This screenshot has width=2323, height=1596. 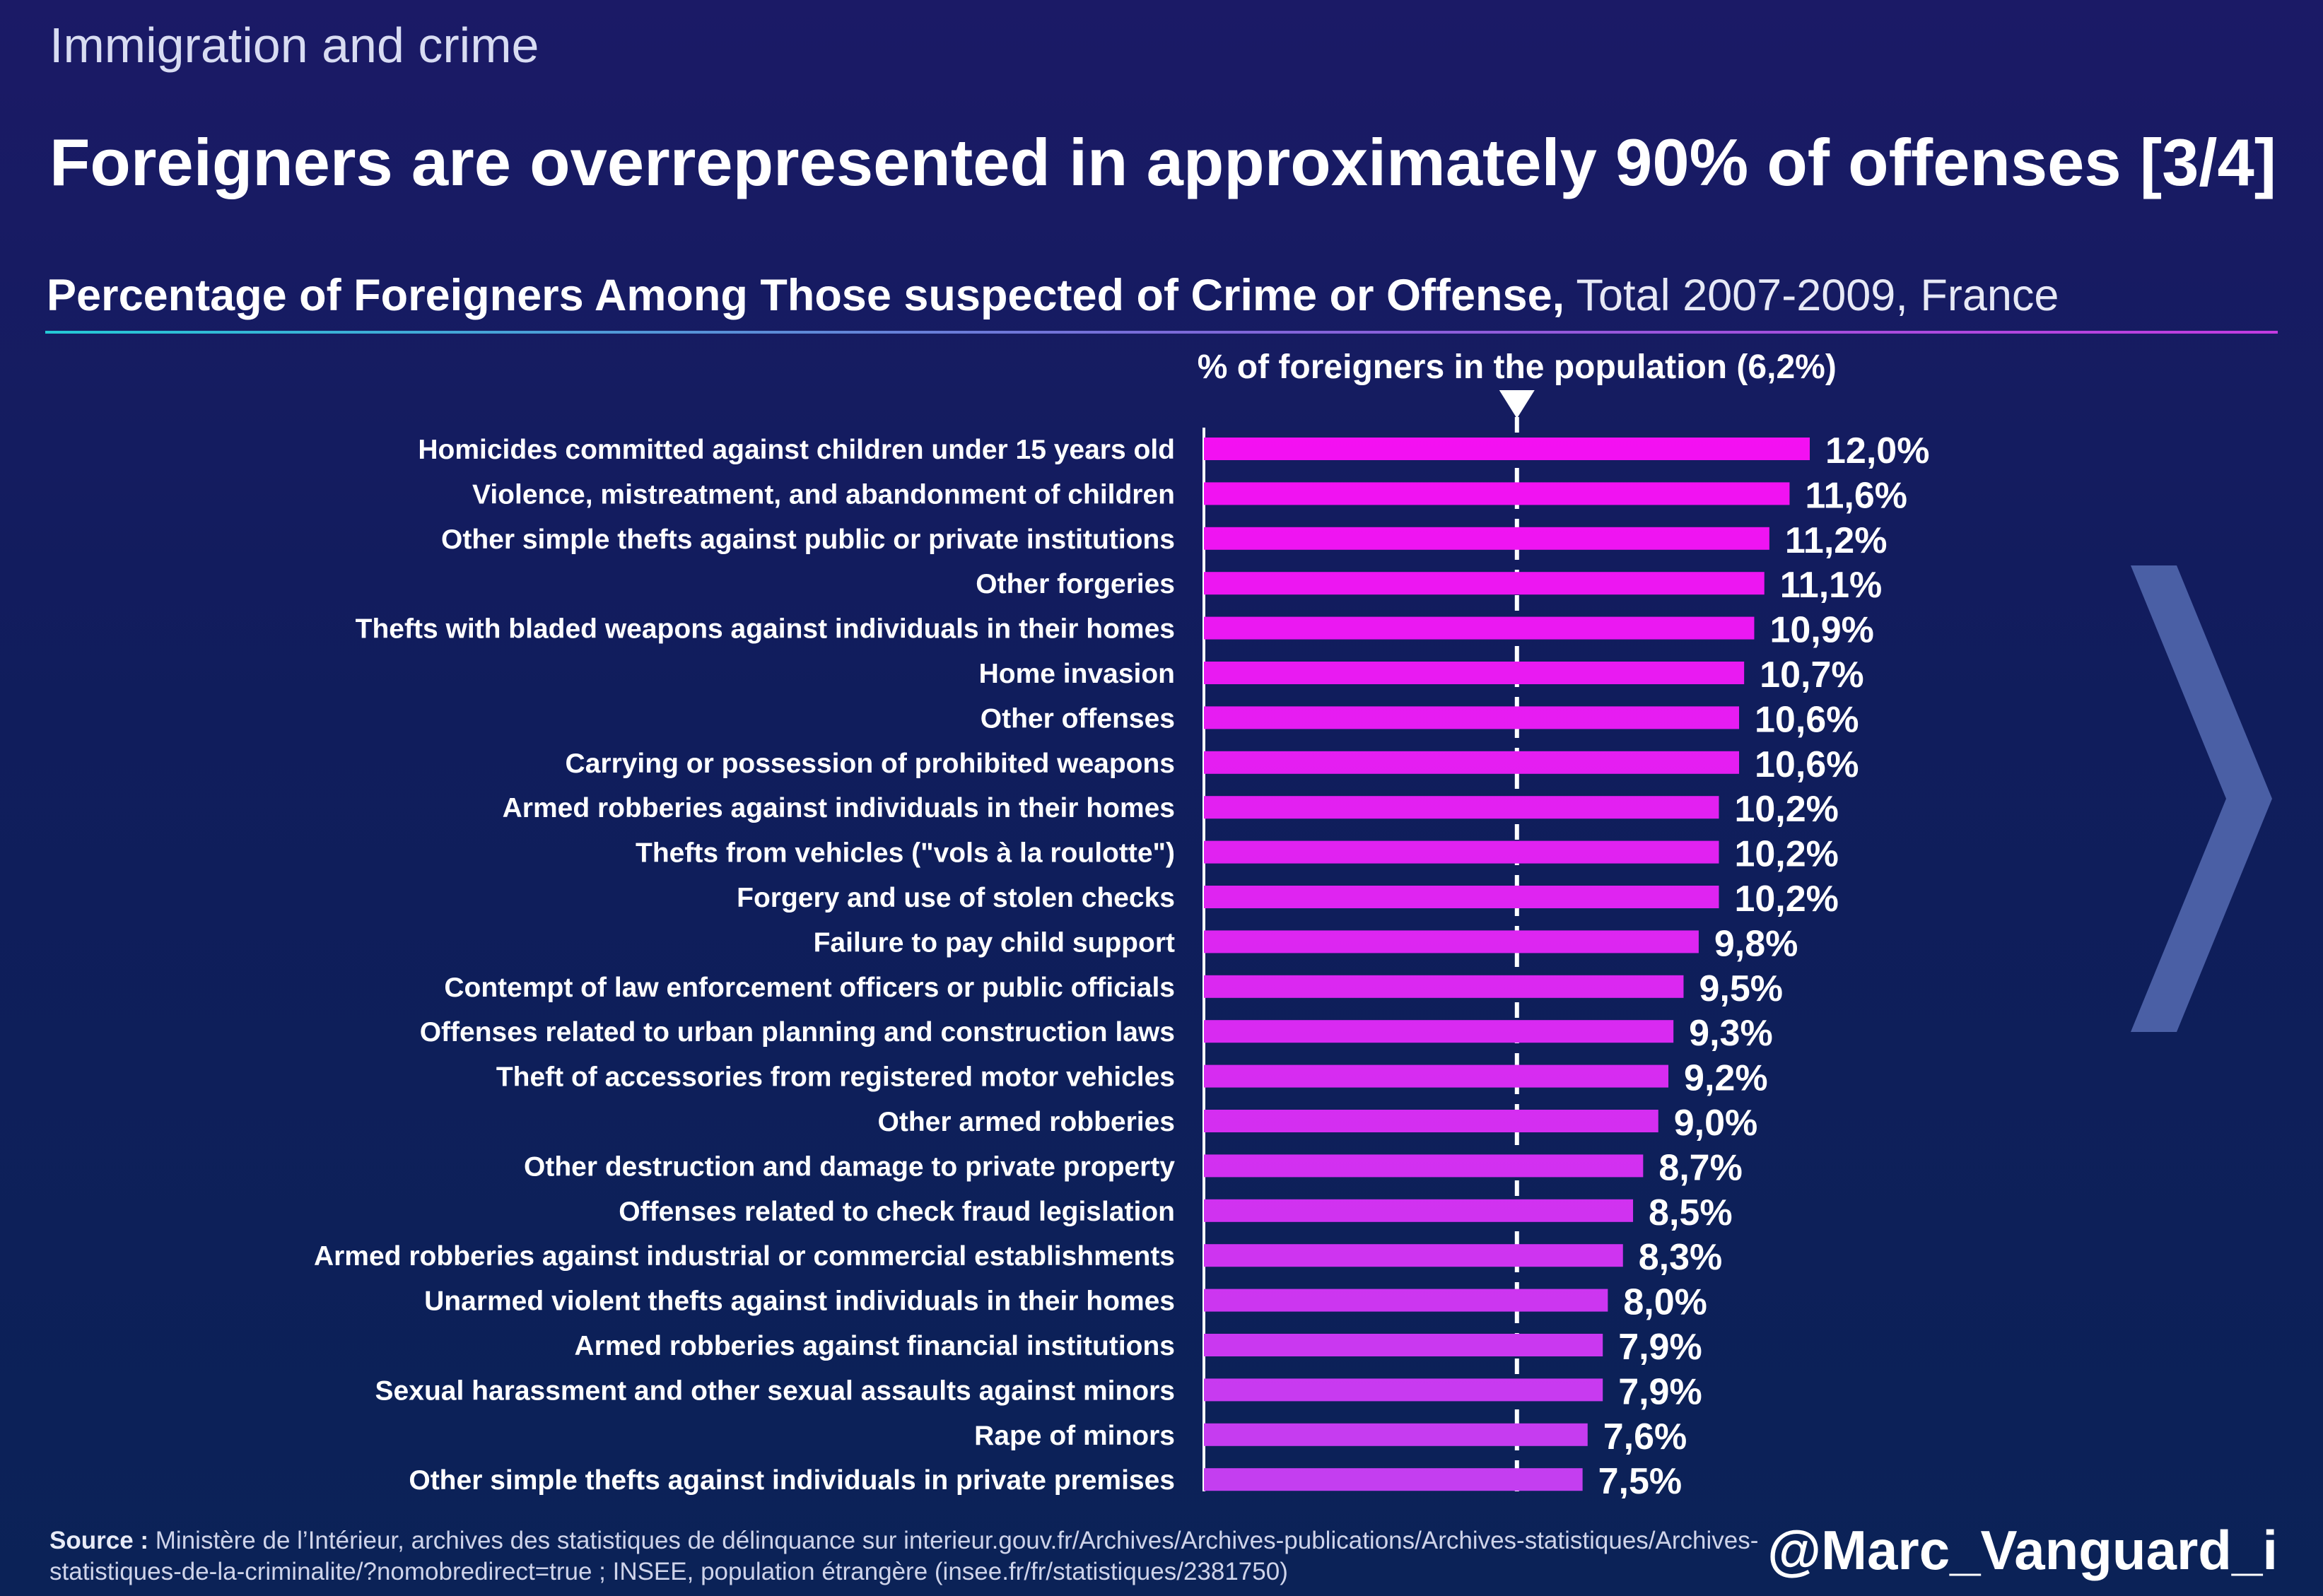 What do you see at coordinates (1691, 1212) in the screenshot?
I see `value-label: 8,5%` at bounding box center [1691, 1212].